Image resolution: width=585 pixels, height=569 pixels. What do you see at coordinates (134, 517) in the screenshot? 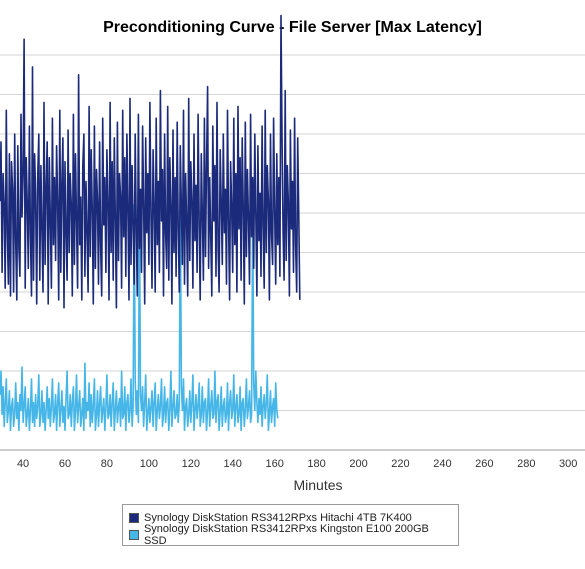
I see `legend-swatch-hdd` at bounding box center [134, 517].